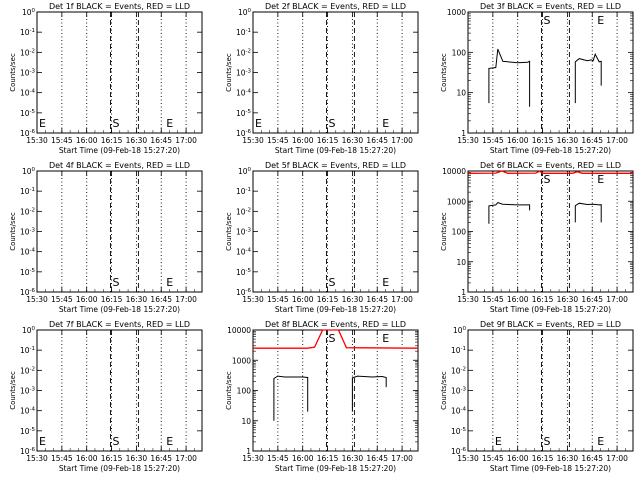 Image resolution: width=640 pixels, height=484 pixels. What do you see at coordinates (28, 411) in the screenshot?
I see `y-tick-label: 10-4` at bounding box center [28, 411].